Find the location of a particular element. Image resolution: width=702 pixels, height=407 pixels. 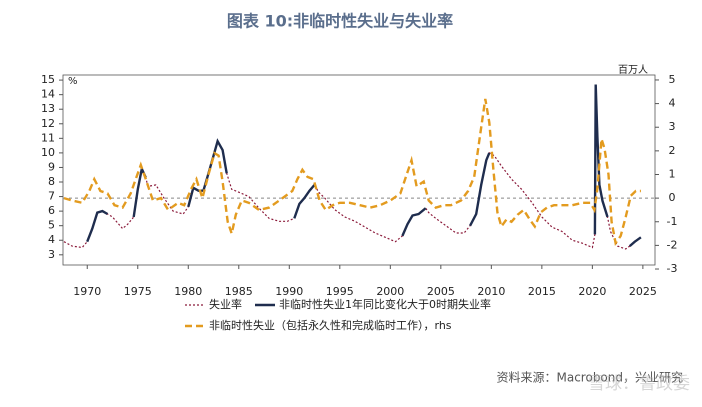

y2-tick-label: -3 is located at coordinates (672, 268).